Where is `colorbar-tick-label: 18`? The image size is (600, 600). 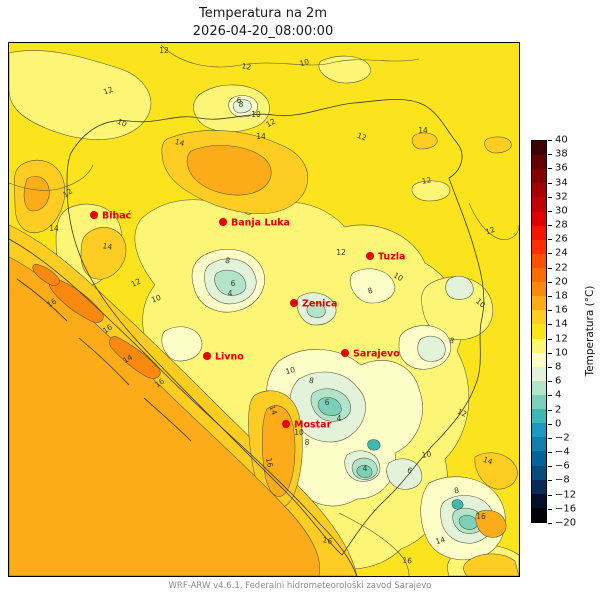 colorbar-tick-label: 18 is located at coordinates (561, 296).